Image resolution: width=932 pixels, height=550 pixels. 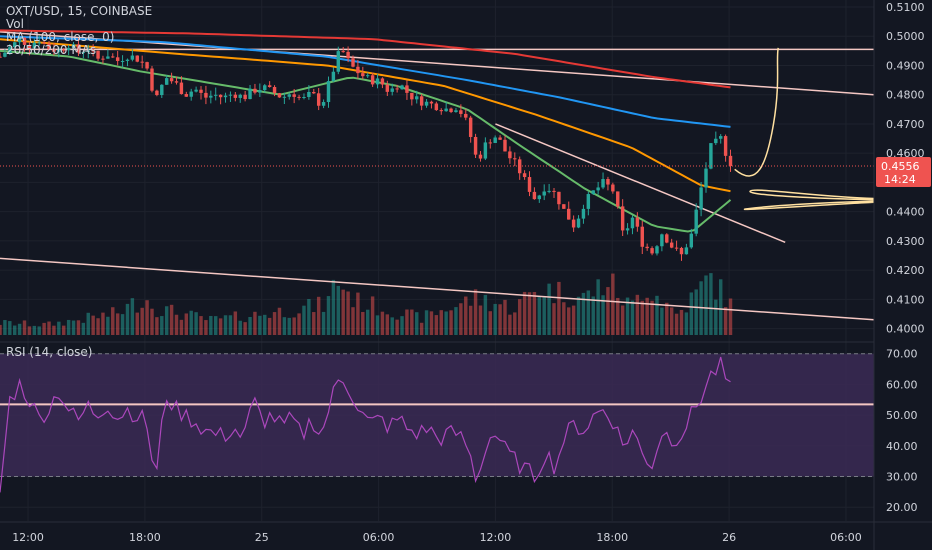 What do you see at coordinates (905, 153) in the screenshot?
I see `price-tick-label: 0.4600` at bounding box center [905, 153].